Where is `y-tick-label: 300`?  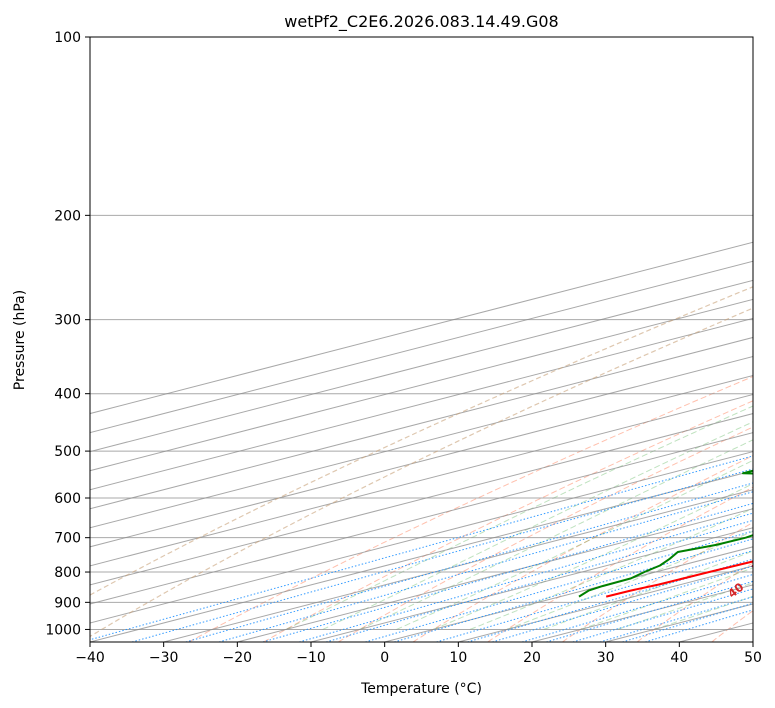
y-tick-label: 300 is located at coordinates (67, 321).